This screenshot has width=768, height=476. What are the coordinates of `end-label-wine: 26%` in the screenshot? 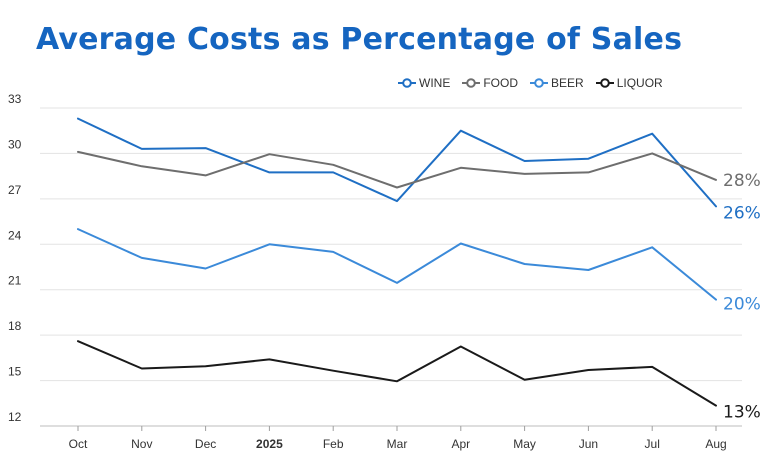 It's located at (742, 213).